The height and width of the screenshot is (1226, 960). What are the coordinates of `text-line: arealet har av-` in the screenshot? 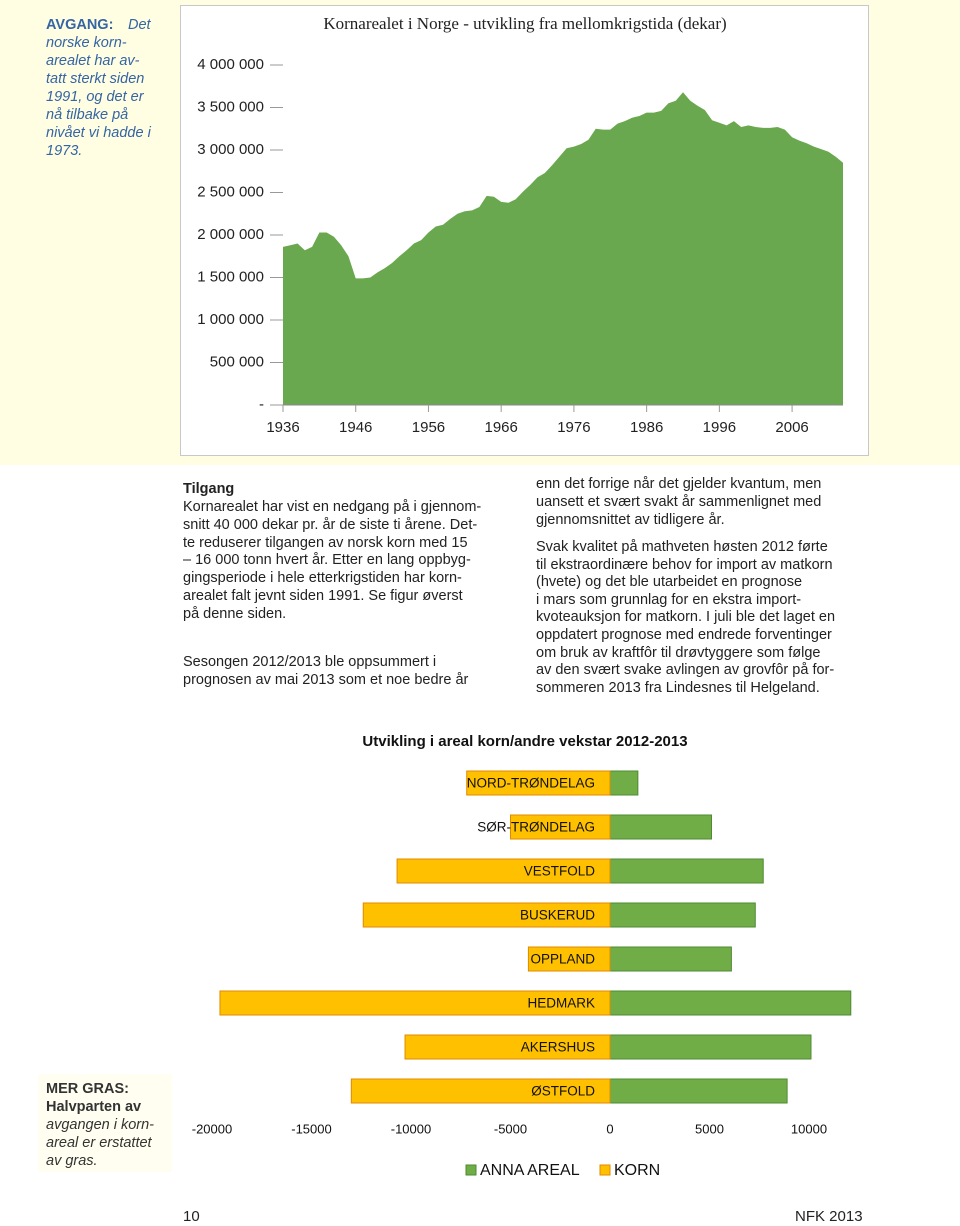 It's located at (93, 61).